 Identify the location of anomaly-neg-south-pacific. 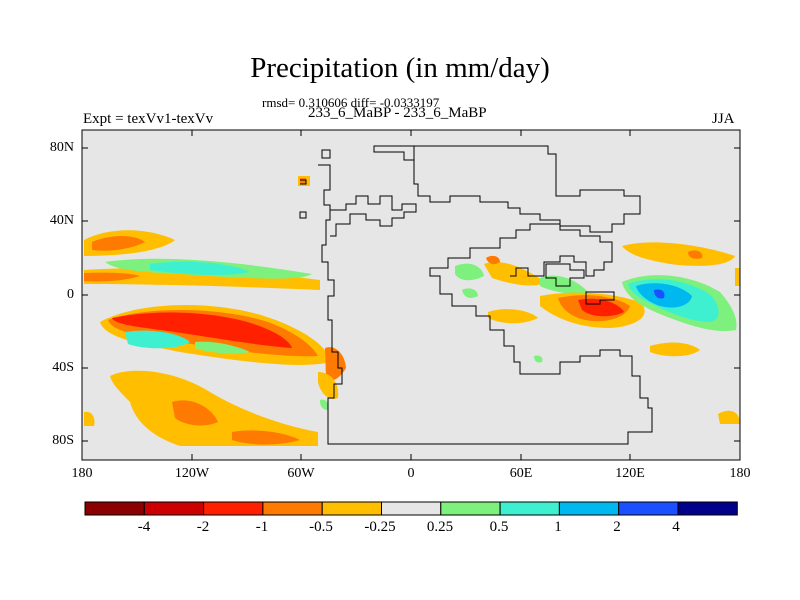
(214, 408).